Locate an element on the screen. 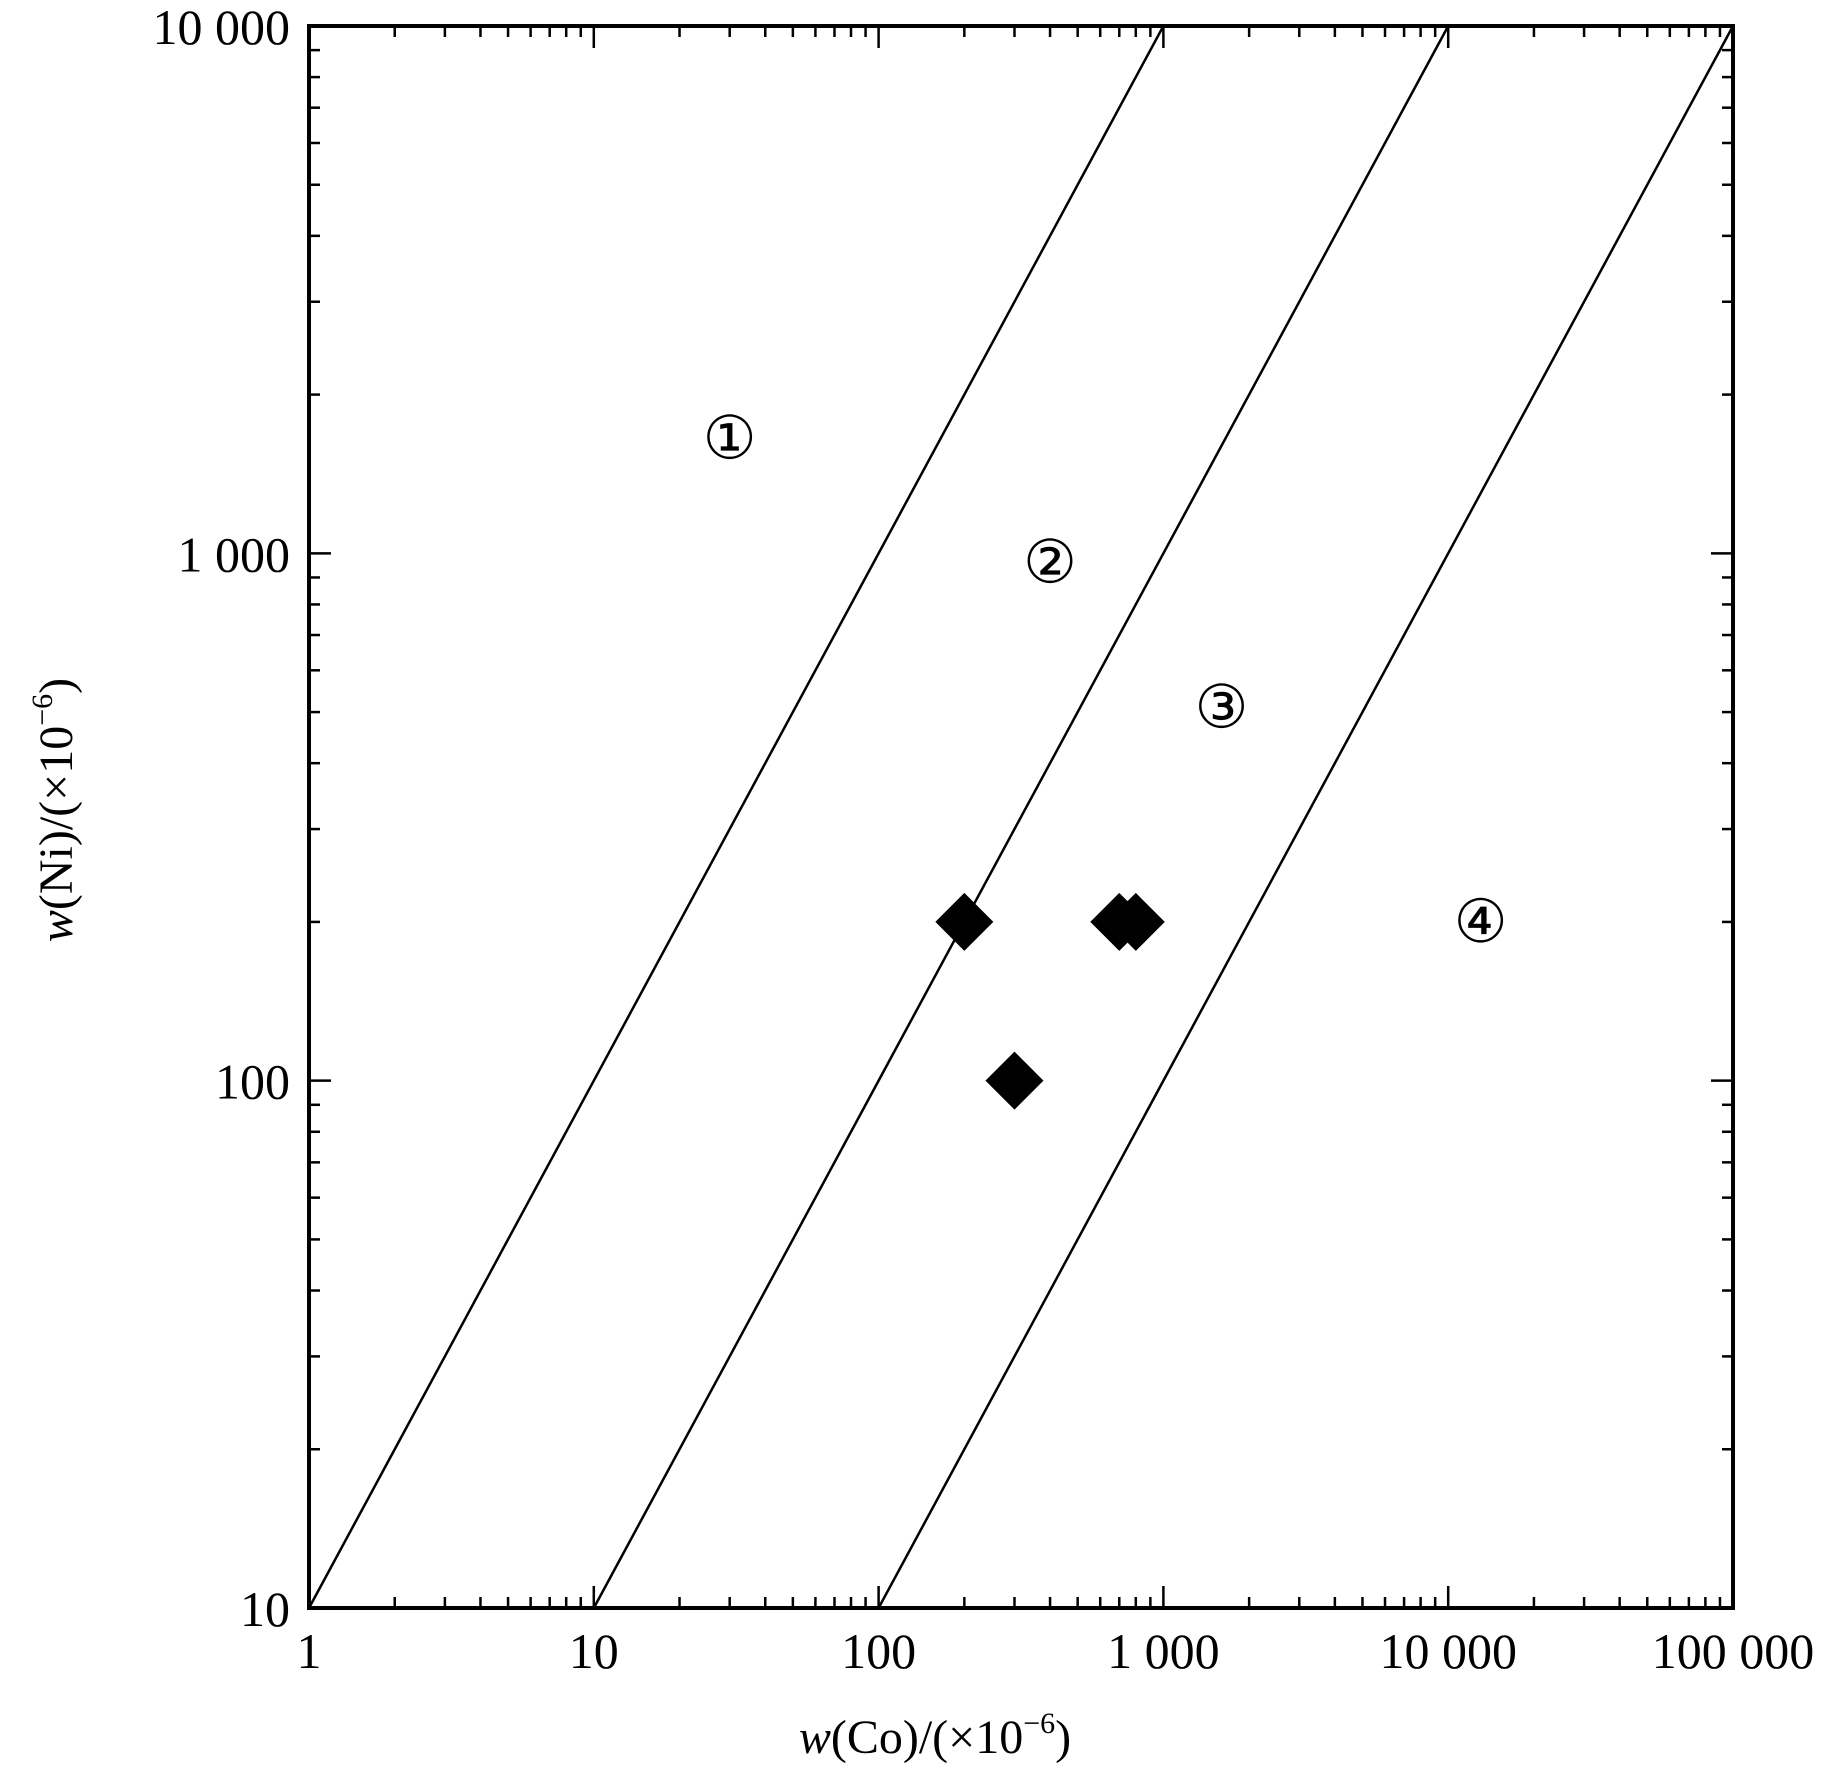 The image size is (1843, 1775). x-tick-label: 100 000 is located at coordinates (1733, 1651).